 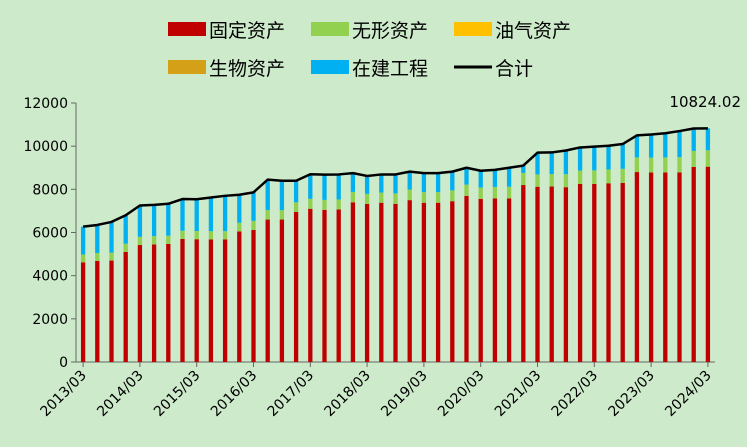 I want to click on legend-item: 固定资产, so click(x=226, y=31).